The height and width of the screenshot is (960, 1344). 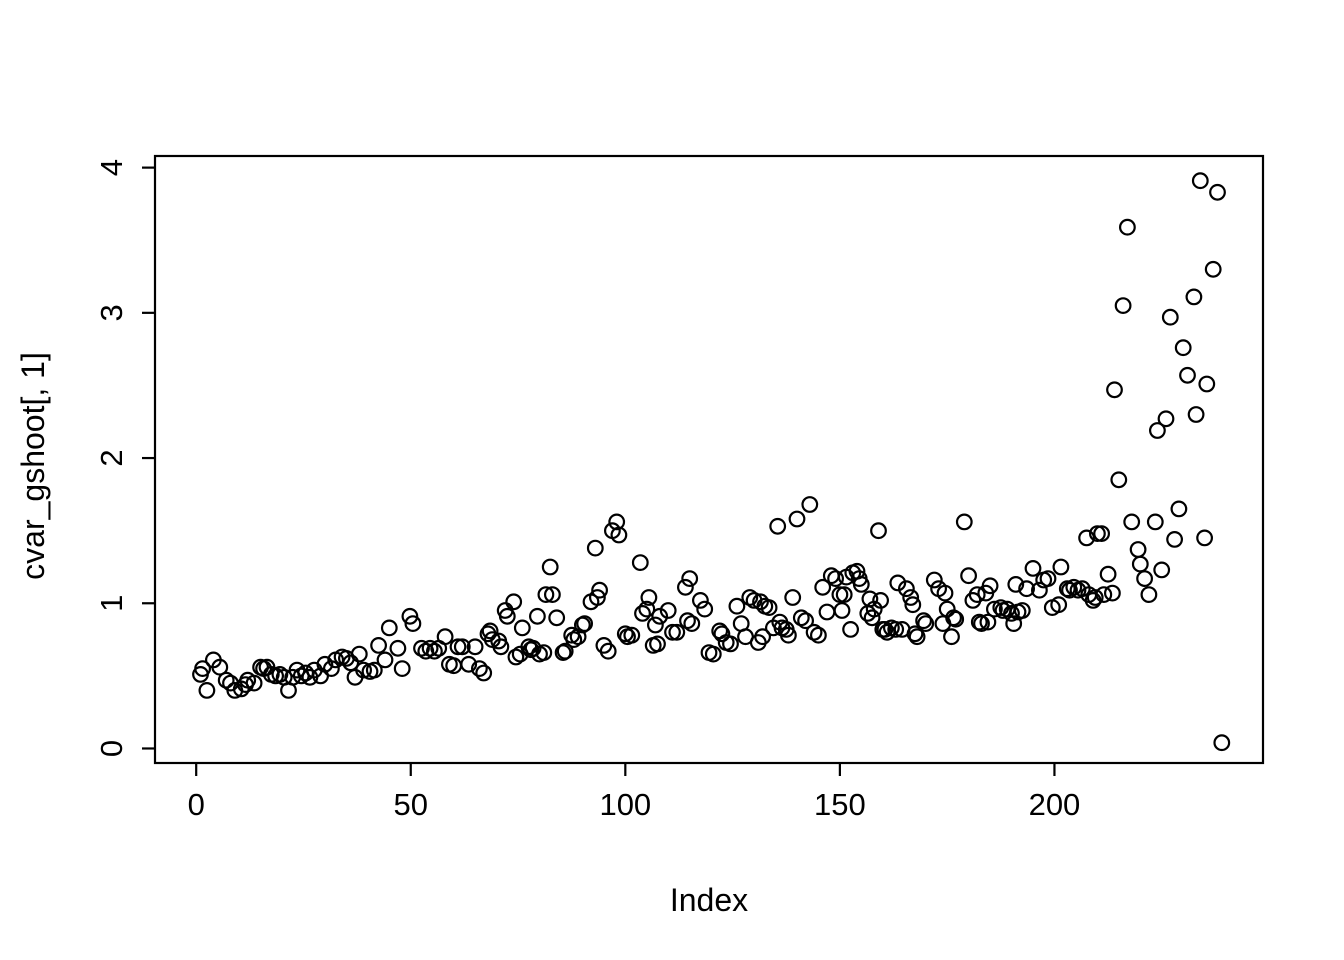 What do you see at coordinates (111, 457) in the screenshot?
I see `y-tick-label: 2` at bounding box center [111, 457].